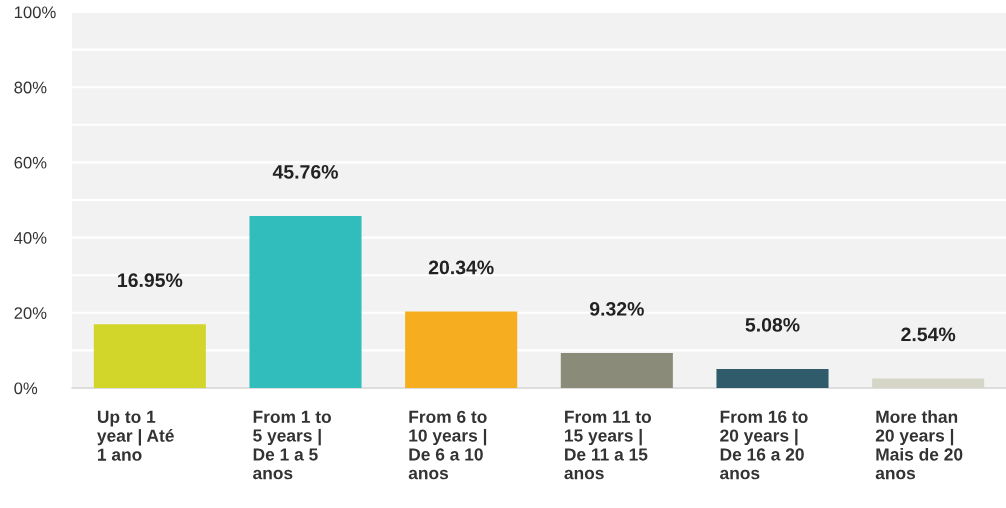 Image resolution: width=1006 pixels, height=508 pixels. I want to click on data-label: 5.08%, so click(772, 324).